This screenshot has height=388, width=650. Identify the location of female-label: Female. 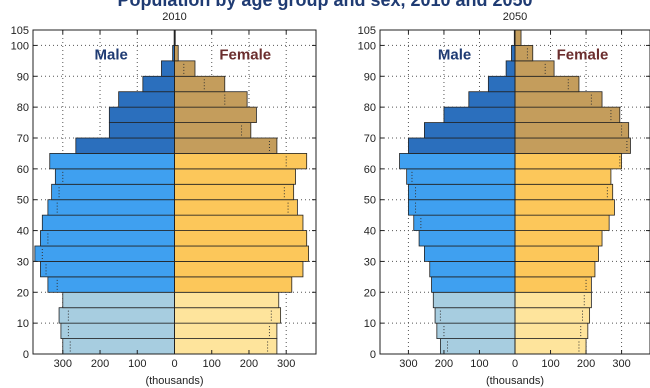
(583, 55).